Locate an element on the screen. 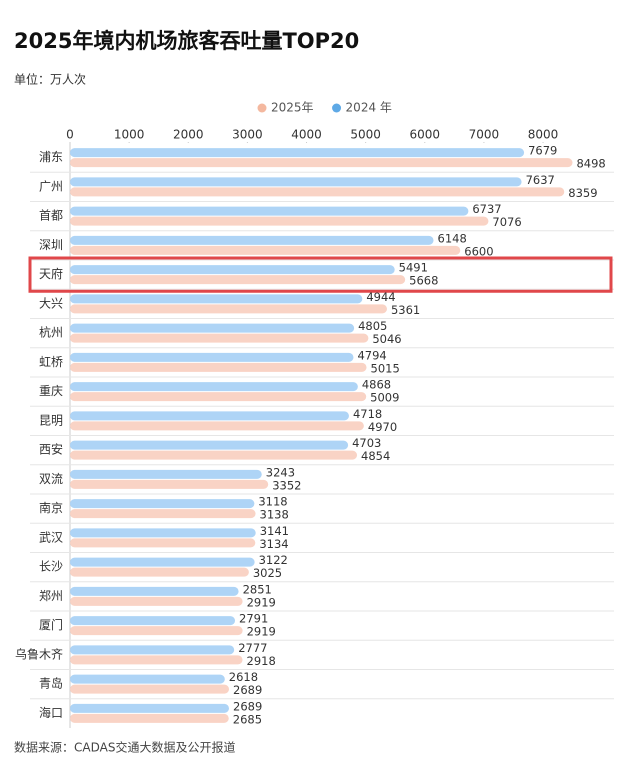 Image resolution: width=644 pixels, height=770 pixels. x-tick-label: 7000 is located at coordinates (484, 135).